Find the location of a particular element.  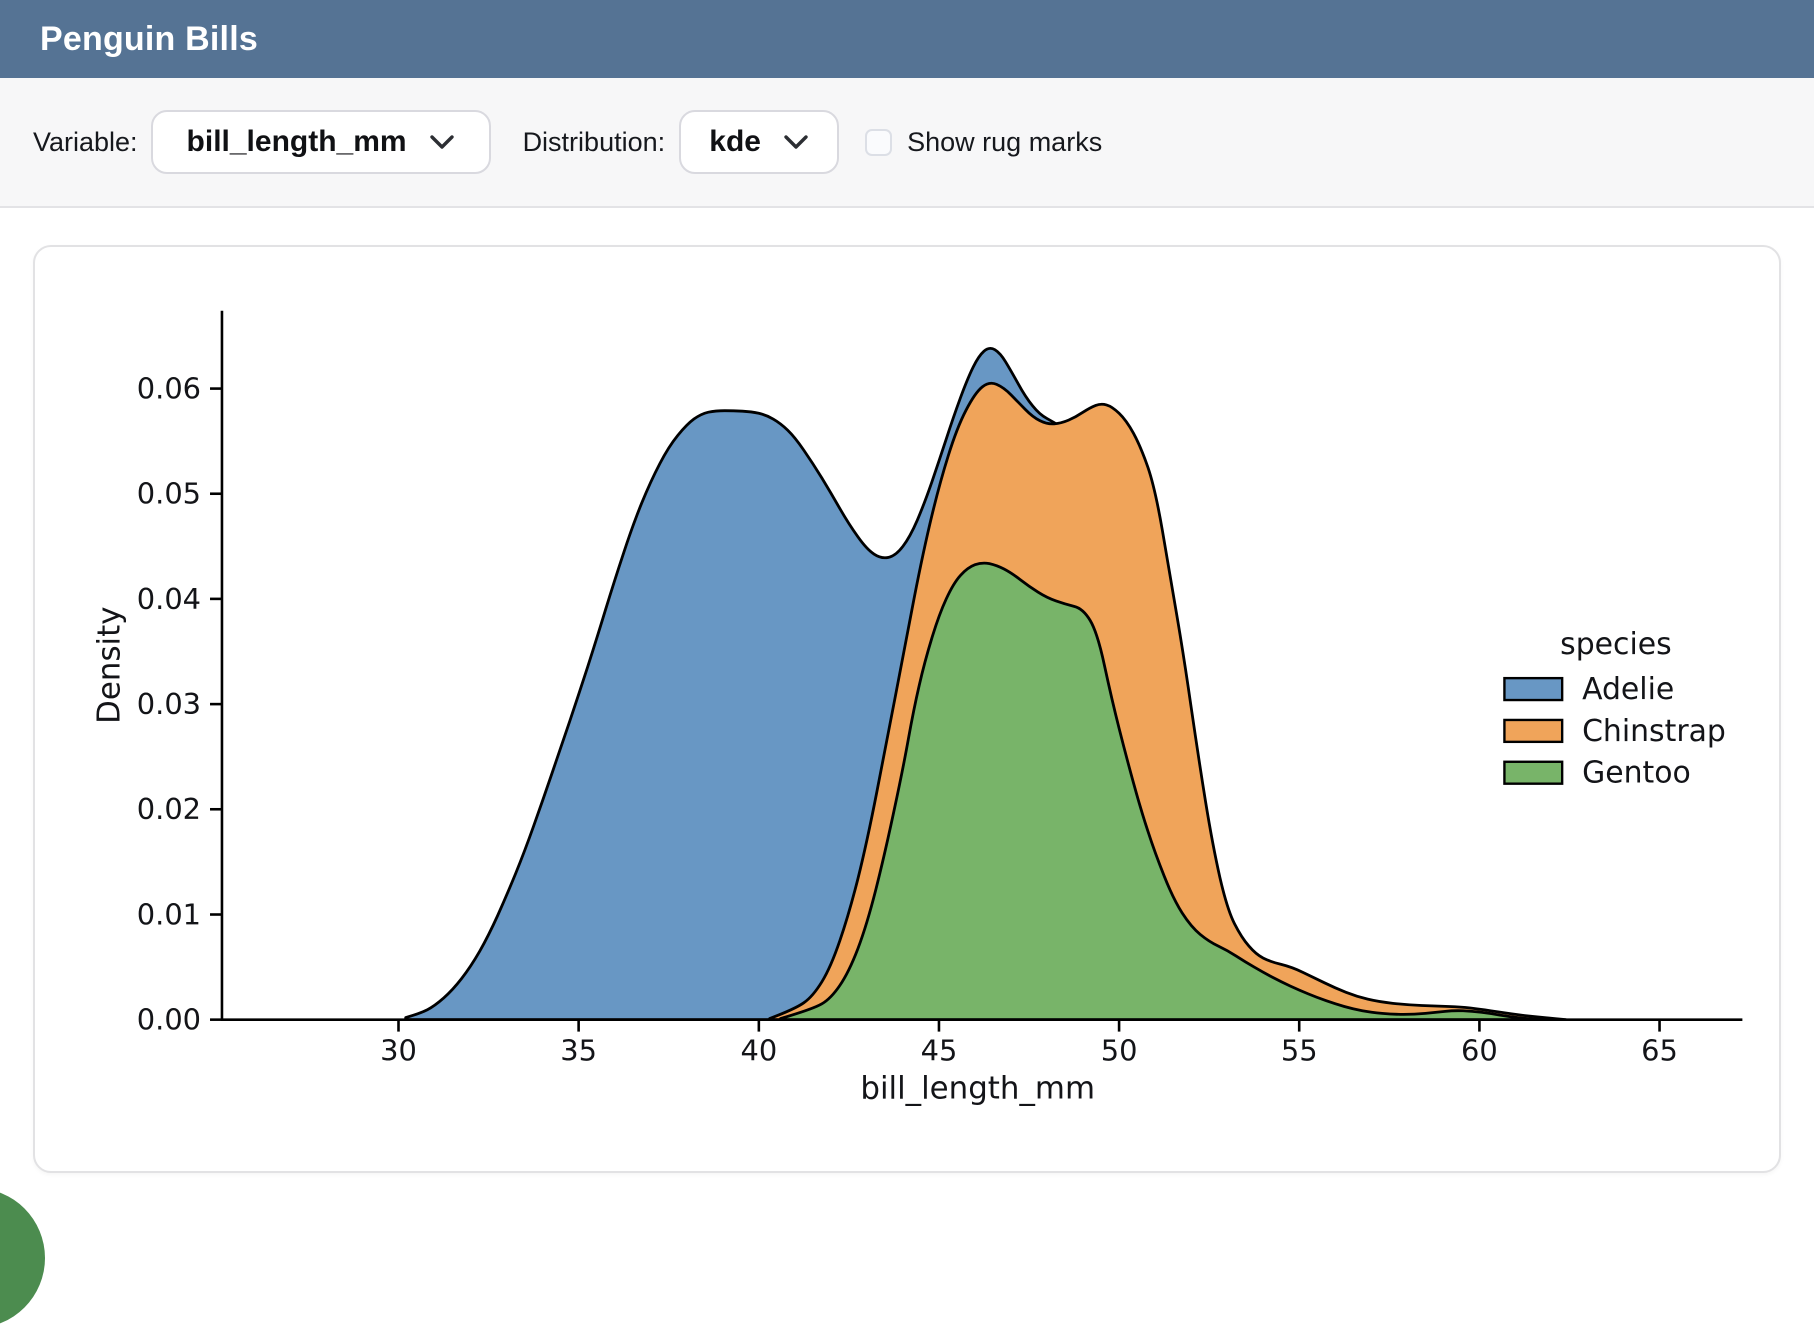

x-tick-label: 55 is located at coordinates (1299, 1050).